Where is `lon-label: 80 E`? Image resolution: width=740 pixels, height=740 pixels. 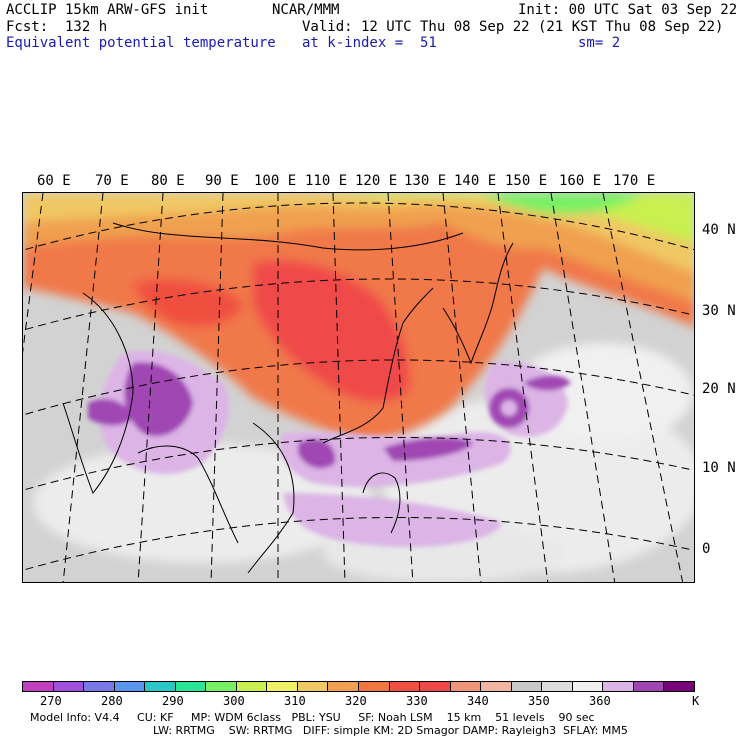
lon-label: 80 E is located at coordinates (168, 181).